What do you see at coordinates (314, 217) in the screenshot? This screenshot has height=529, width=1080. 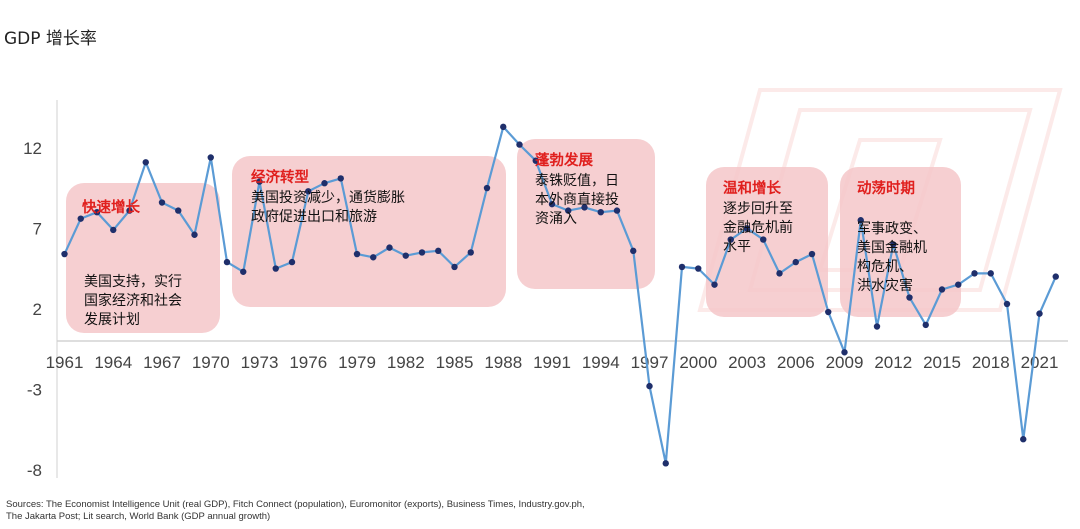 I see `annotation-line: 政府促进出口和旅游` at bounding box center [314, 217].